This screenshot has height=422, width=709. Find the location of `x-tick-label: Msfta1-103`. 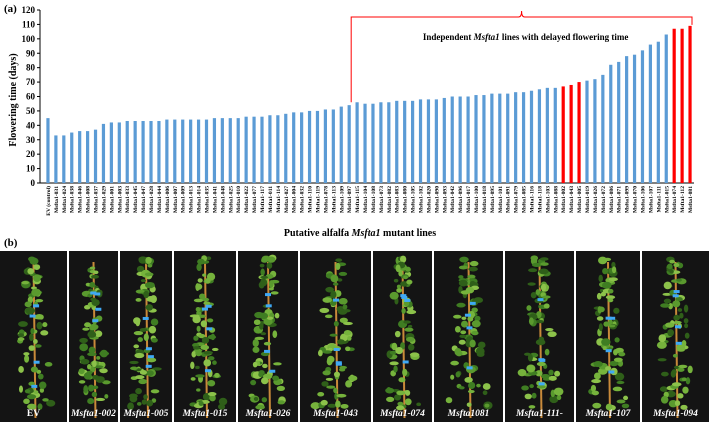

x-tick-label: Msfta1-103 is located at coordinates (548, 199).